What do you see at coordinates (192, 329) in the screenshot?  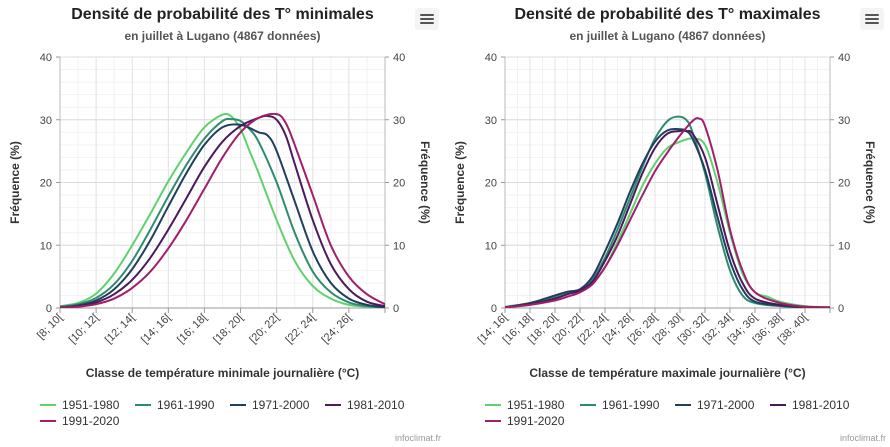 I see `x-tick-label: [16; 18[` at bounding box center [192, 329].